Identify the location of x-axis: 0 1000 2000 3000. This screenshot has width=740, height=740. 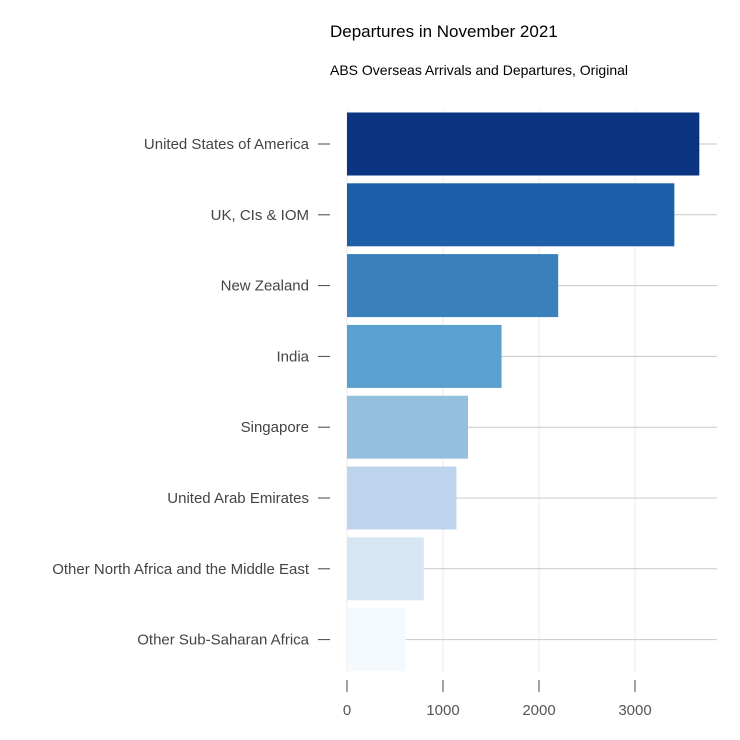
(497, 699).